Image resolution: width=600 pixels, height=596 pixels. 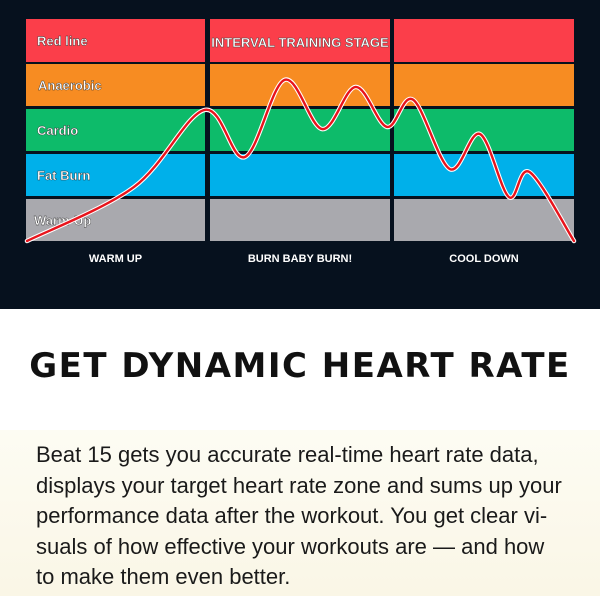 I want to click on paragraph-line: to make them even better., so click(x=163, y=576).